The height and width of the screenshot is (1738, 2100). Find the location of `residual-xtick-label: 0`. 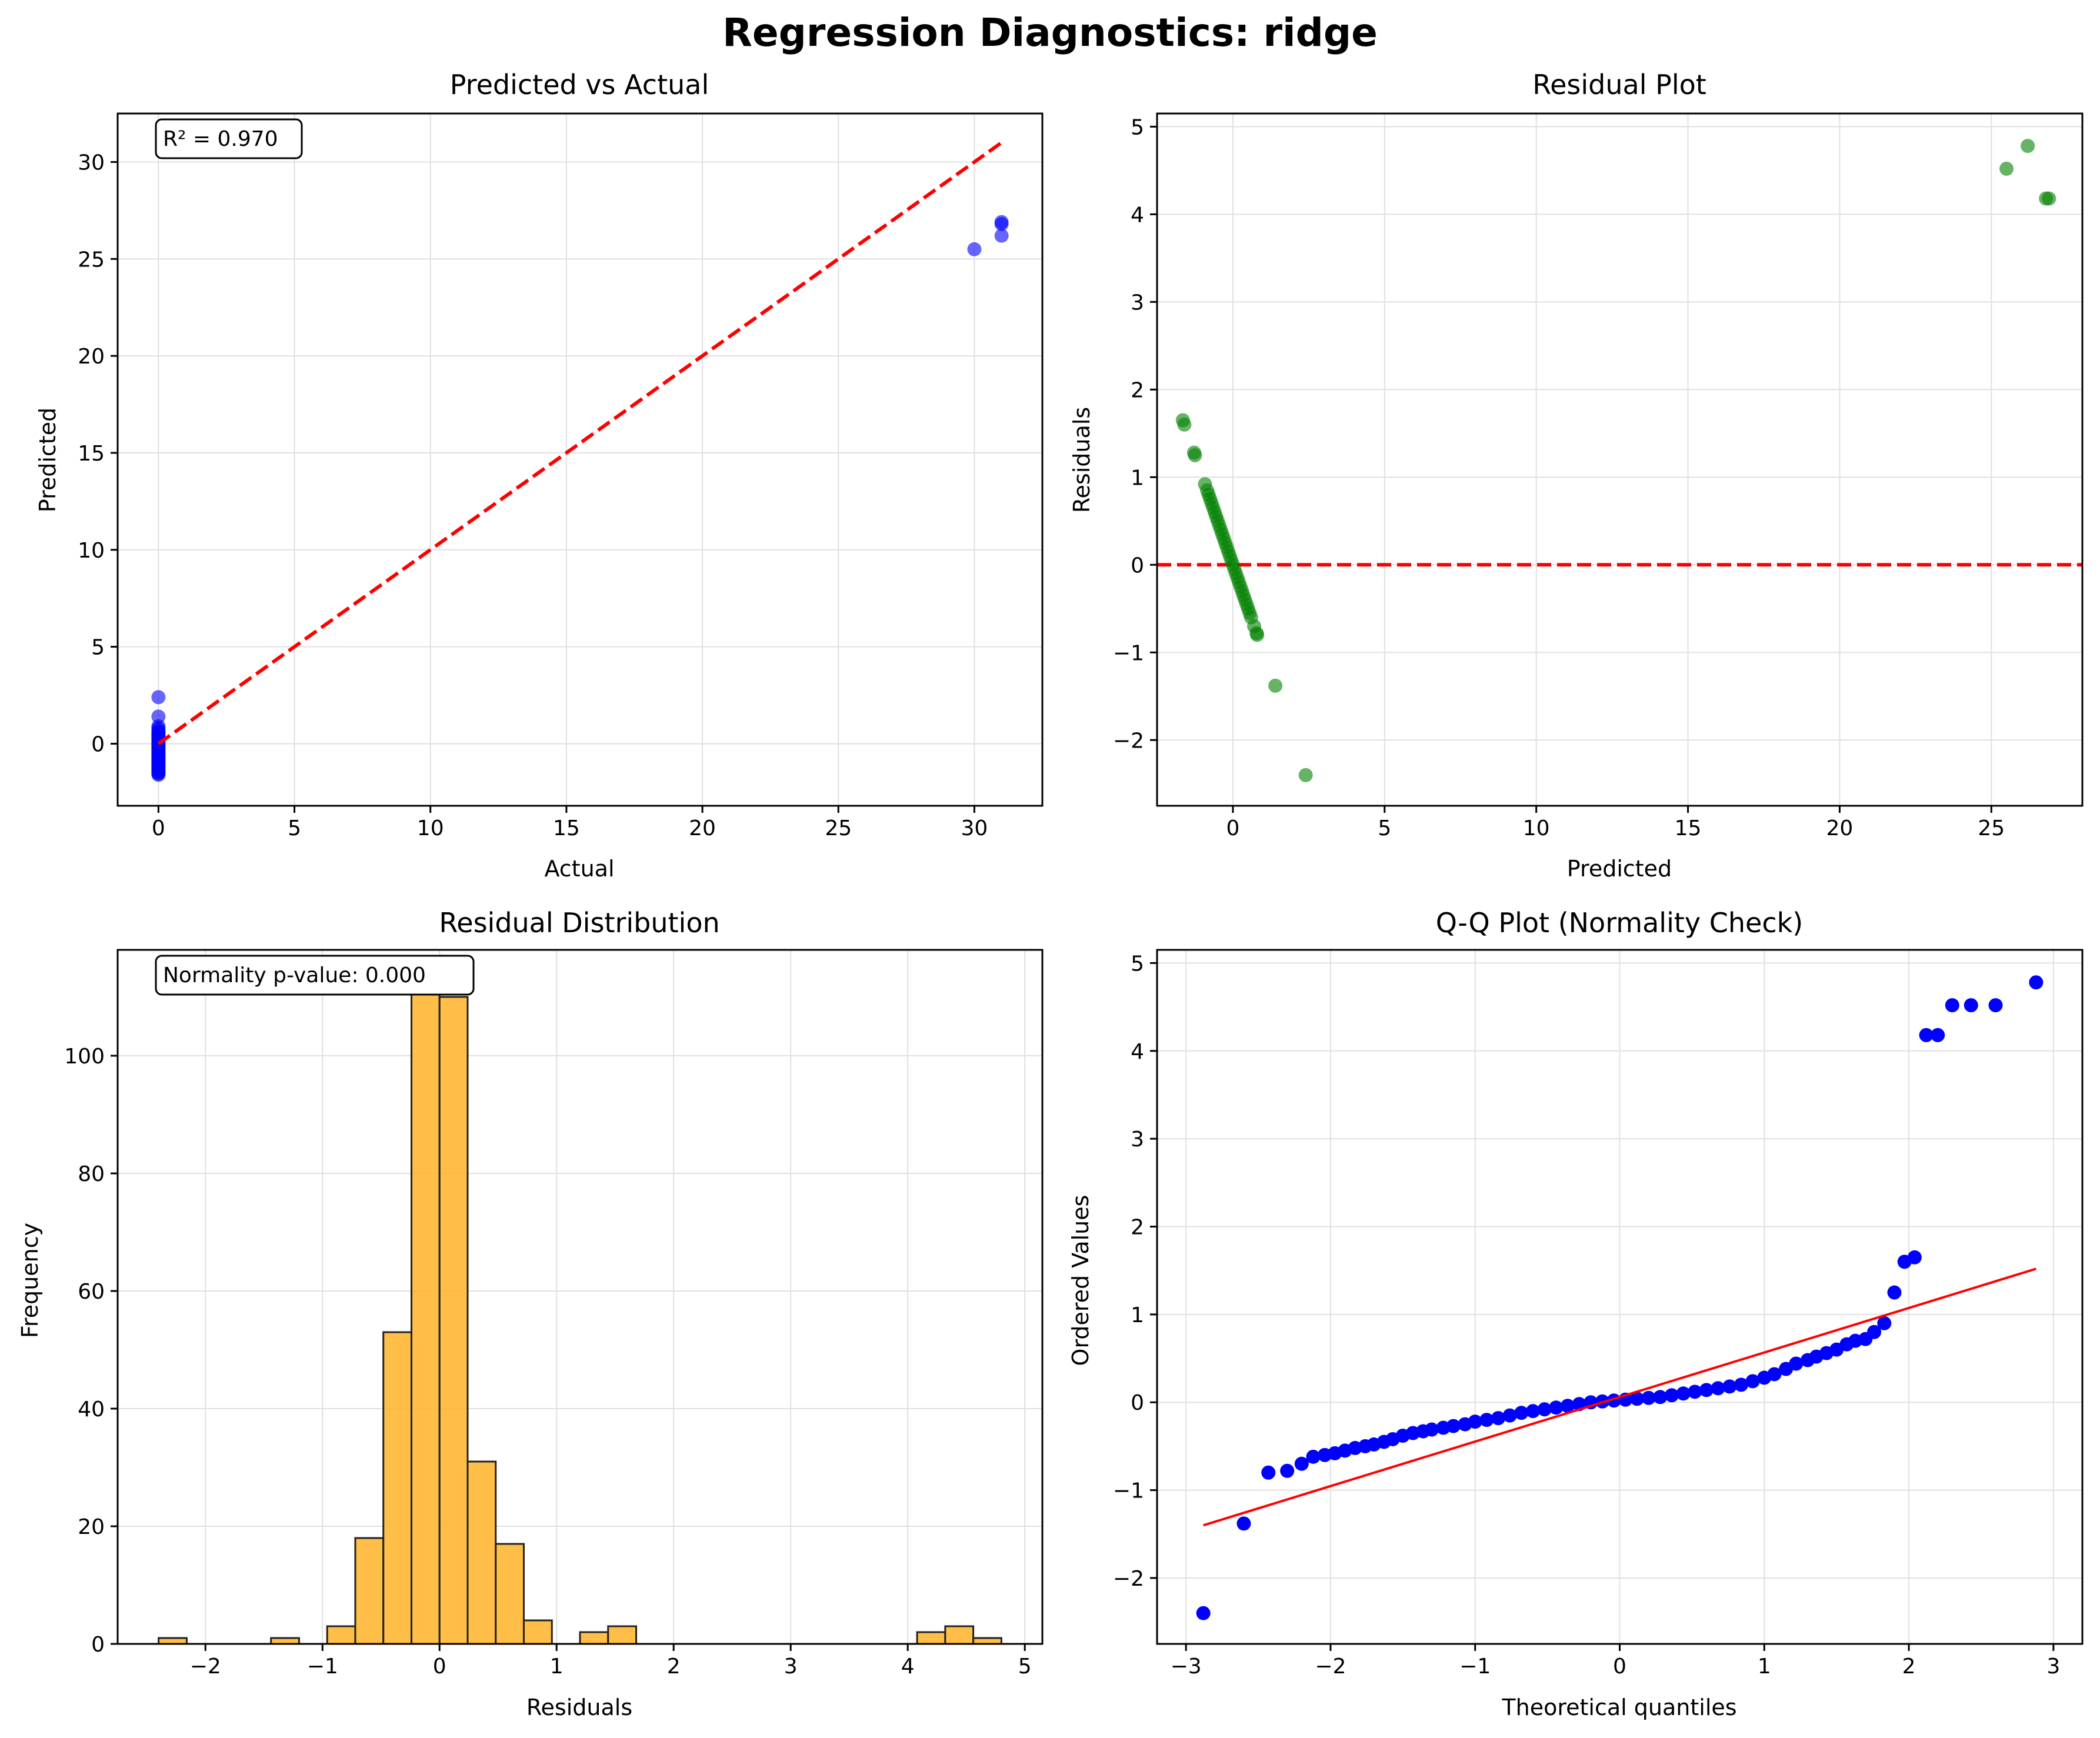

residual-xtick-label: 0 is located at coordinates (1232, 828).